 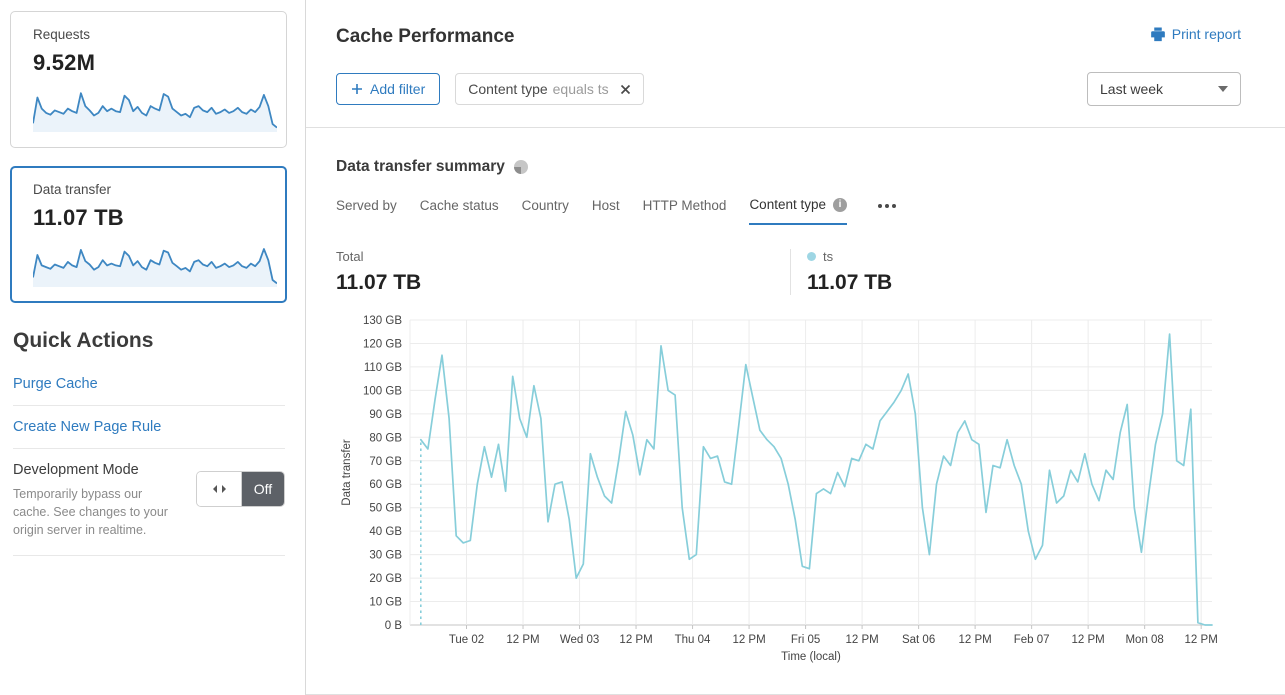 What do you see at coordinates (508, 89) in the screenshot?
I see `filter-chip-field: Content type` at bounding box center [508, 89].